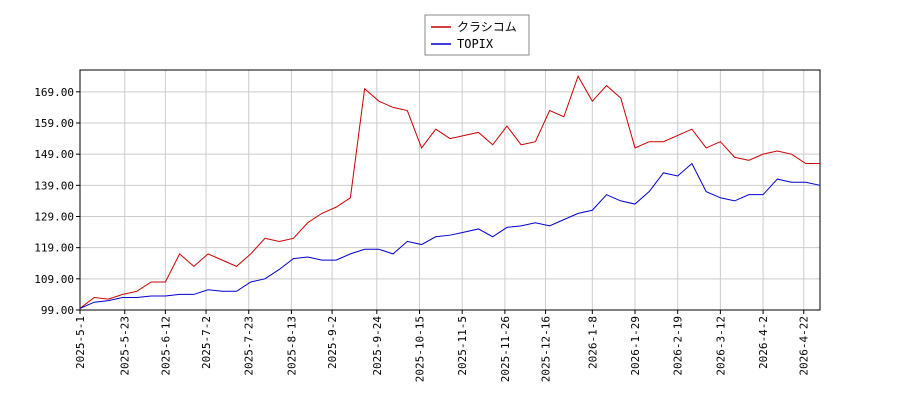 Image resolution: width=900 pixels, height=400 pixels. I want to click on x-tick-label: 2025-9-24, so click(377, 346).